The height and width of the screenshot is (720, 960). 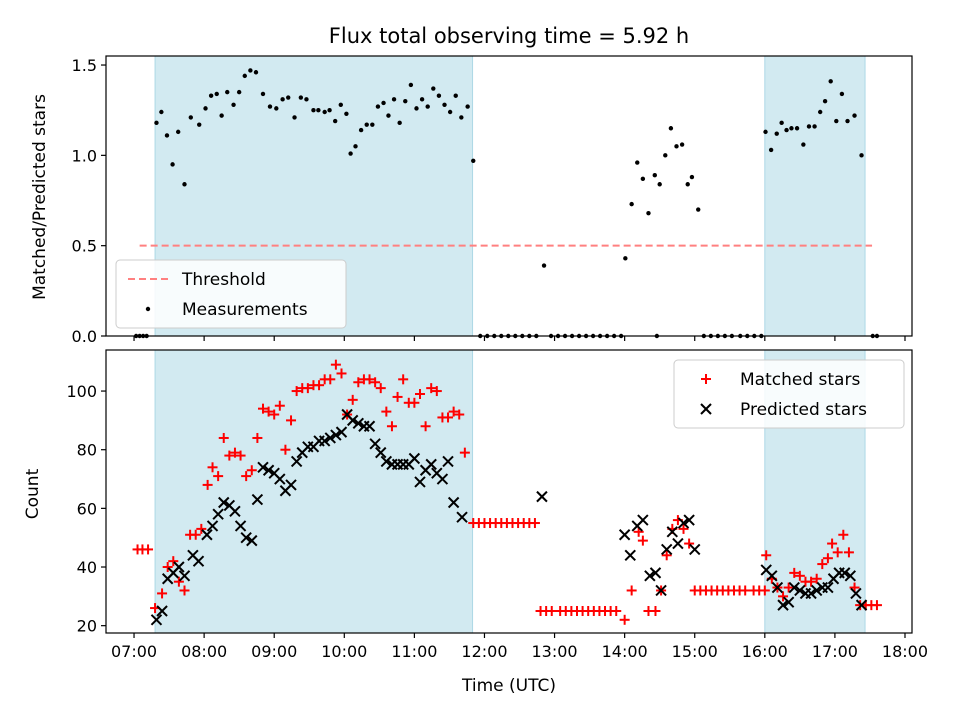 I want to click on y-tick-label: 20, so click(x=87, y=626).